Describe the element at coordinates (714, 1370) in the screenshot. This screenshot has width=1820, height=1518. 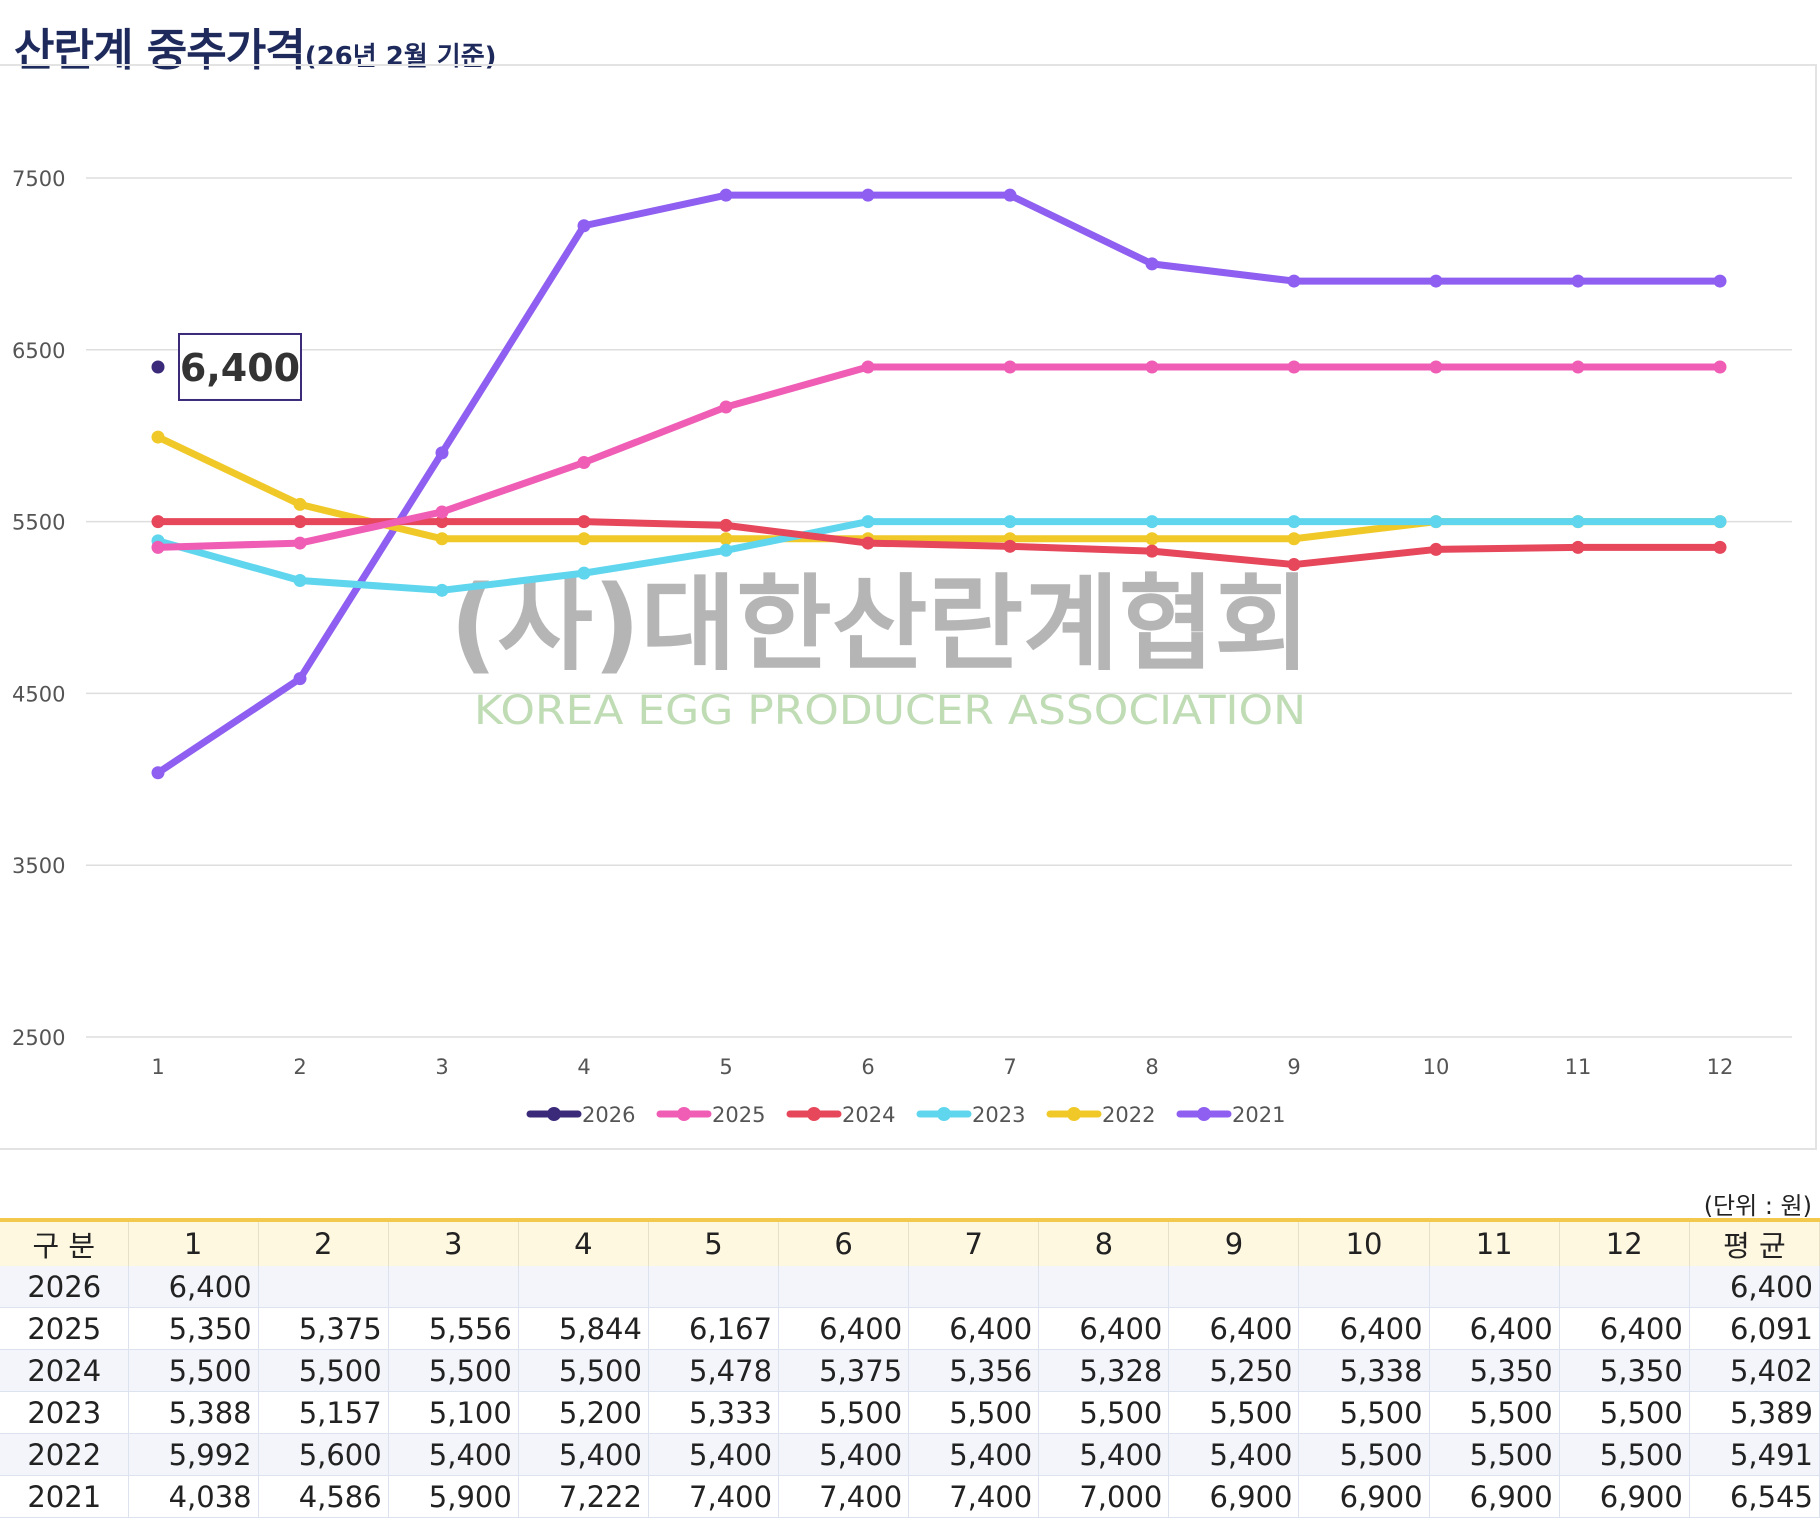
I see `table-cell: 5,478` at that location.